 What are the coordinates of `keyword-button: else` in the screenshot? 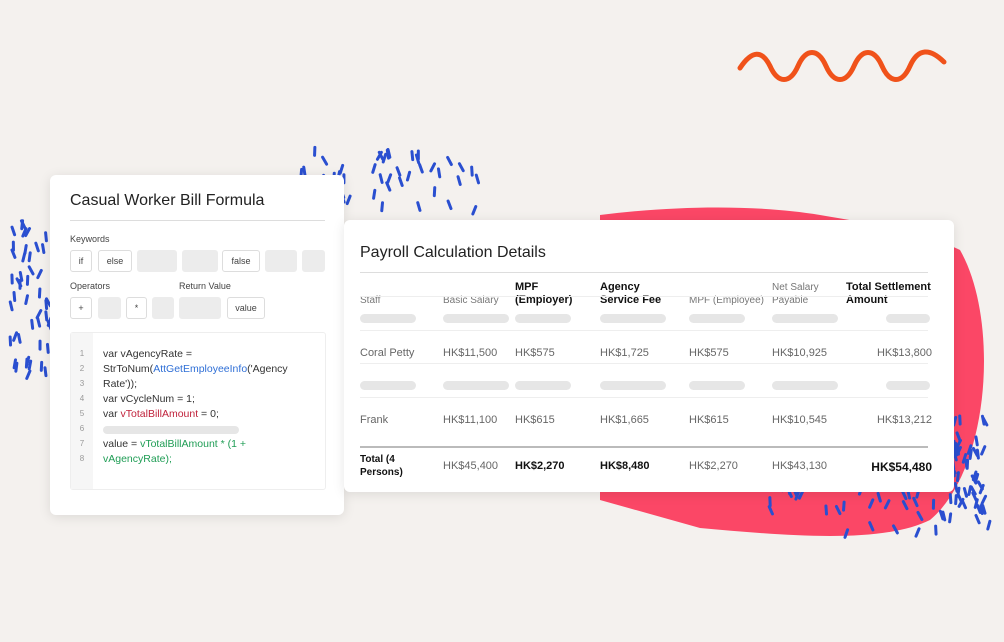 It's located at (115, 261).